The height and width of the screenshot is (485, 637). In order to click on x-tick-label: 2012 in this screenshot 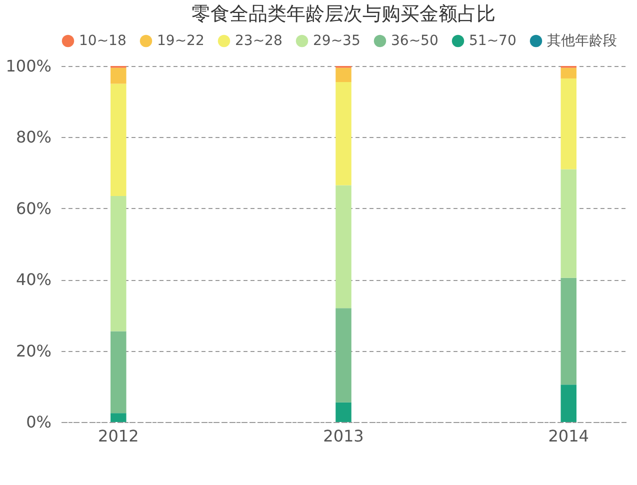, I will do `click(118, 436)`.